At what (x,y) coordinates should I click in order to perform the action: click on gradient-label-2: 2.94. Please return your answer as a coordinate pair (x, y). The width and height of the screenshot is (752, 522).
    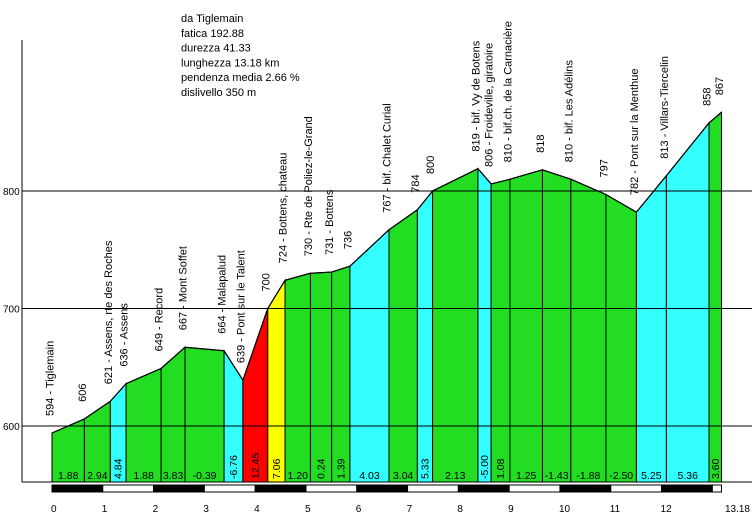
    Looking at the image, I should click on (97, 476).